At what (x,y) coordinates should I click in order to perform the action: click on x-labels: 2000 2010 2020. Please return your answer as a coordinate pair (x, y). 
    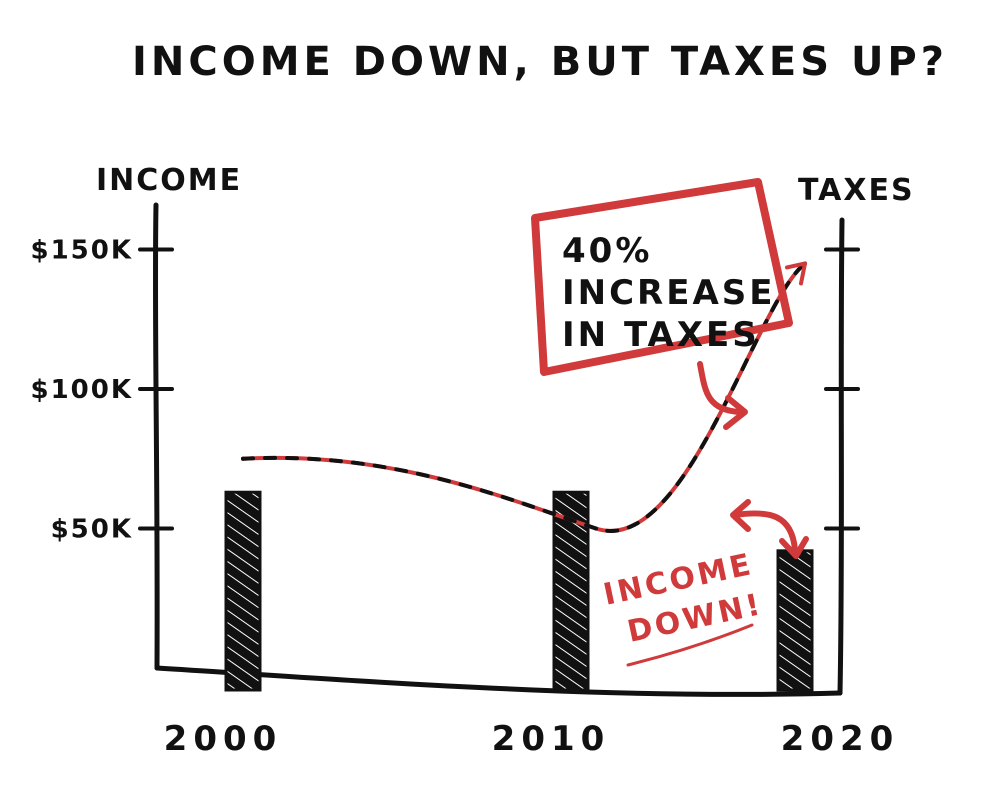
    Looking at the image, I should click on (532, 739).